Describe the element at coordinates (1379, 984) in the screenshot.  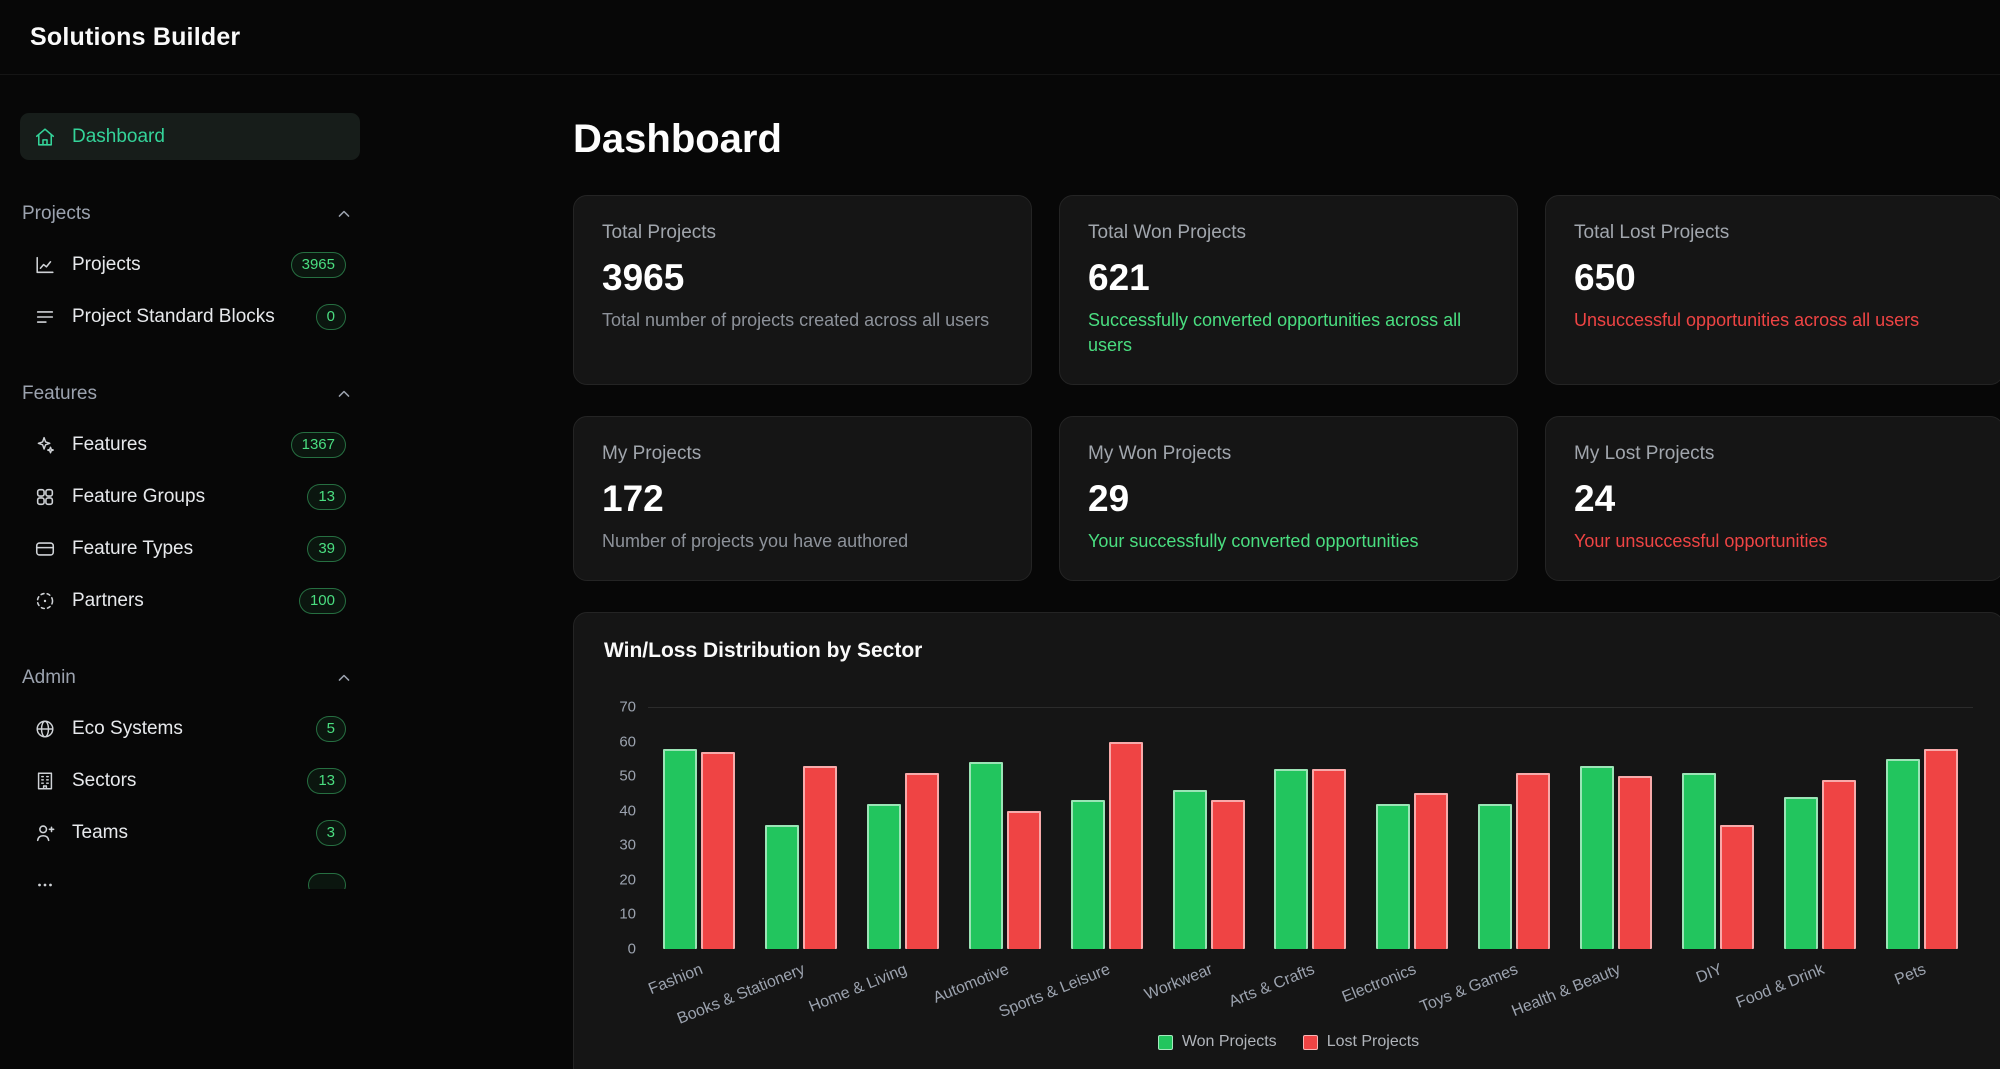
I see `x-axis-label: Electronics` at that location.